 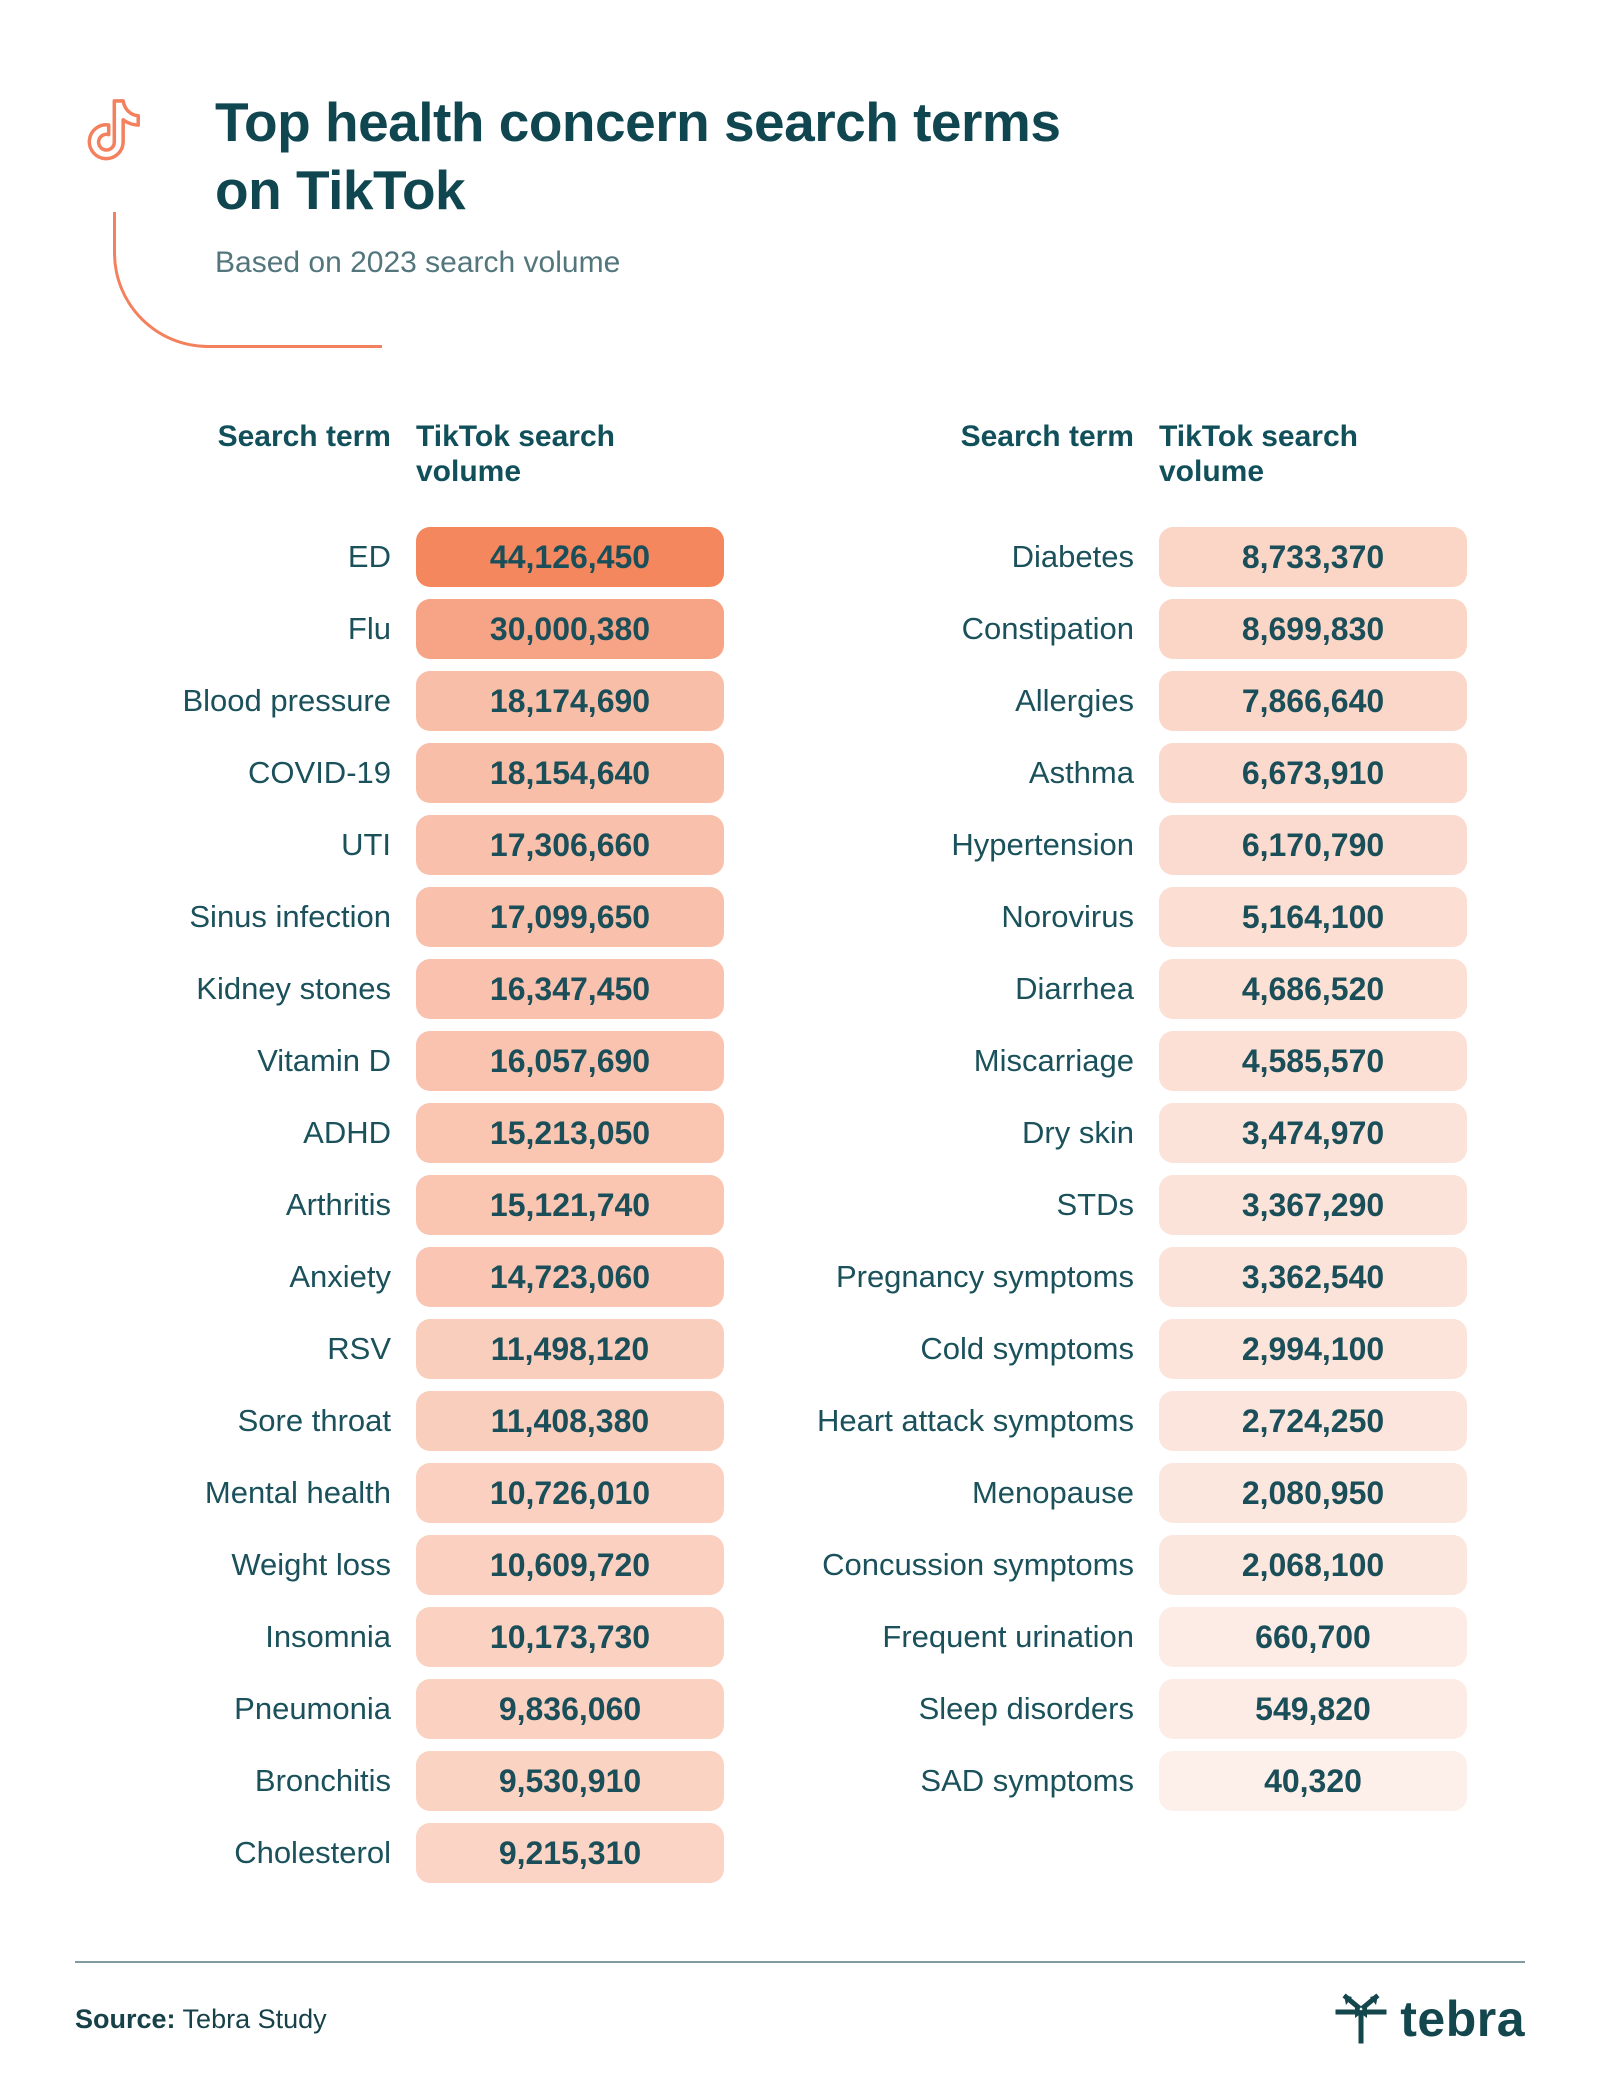 What do you see at coordinates (399, 1493) in the screenshot?
I see `table-row: Mental health 10,726,010` at bounding box center [399, 1493].